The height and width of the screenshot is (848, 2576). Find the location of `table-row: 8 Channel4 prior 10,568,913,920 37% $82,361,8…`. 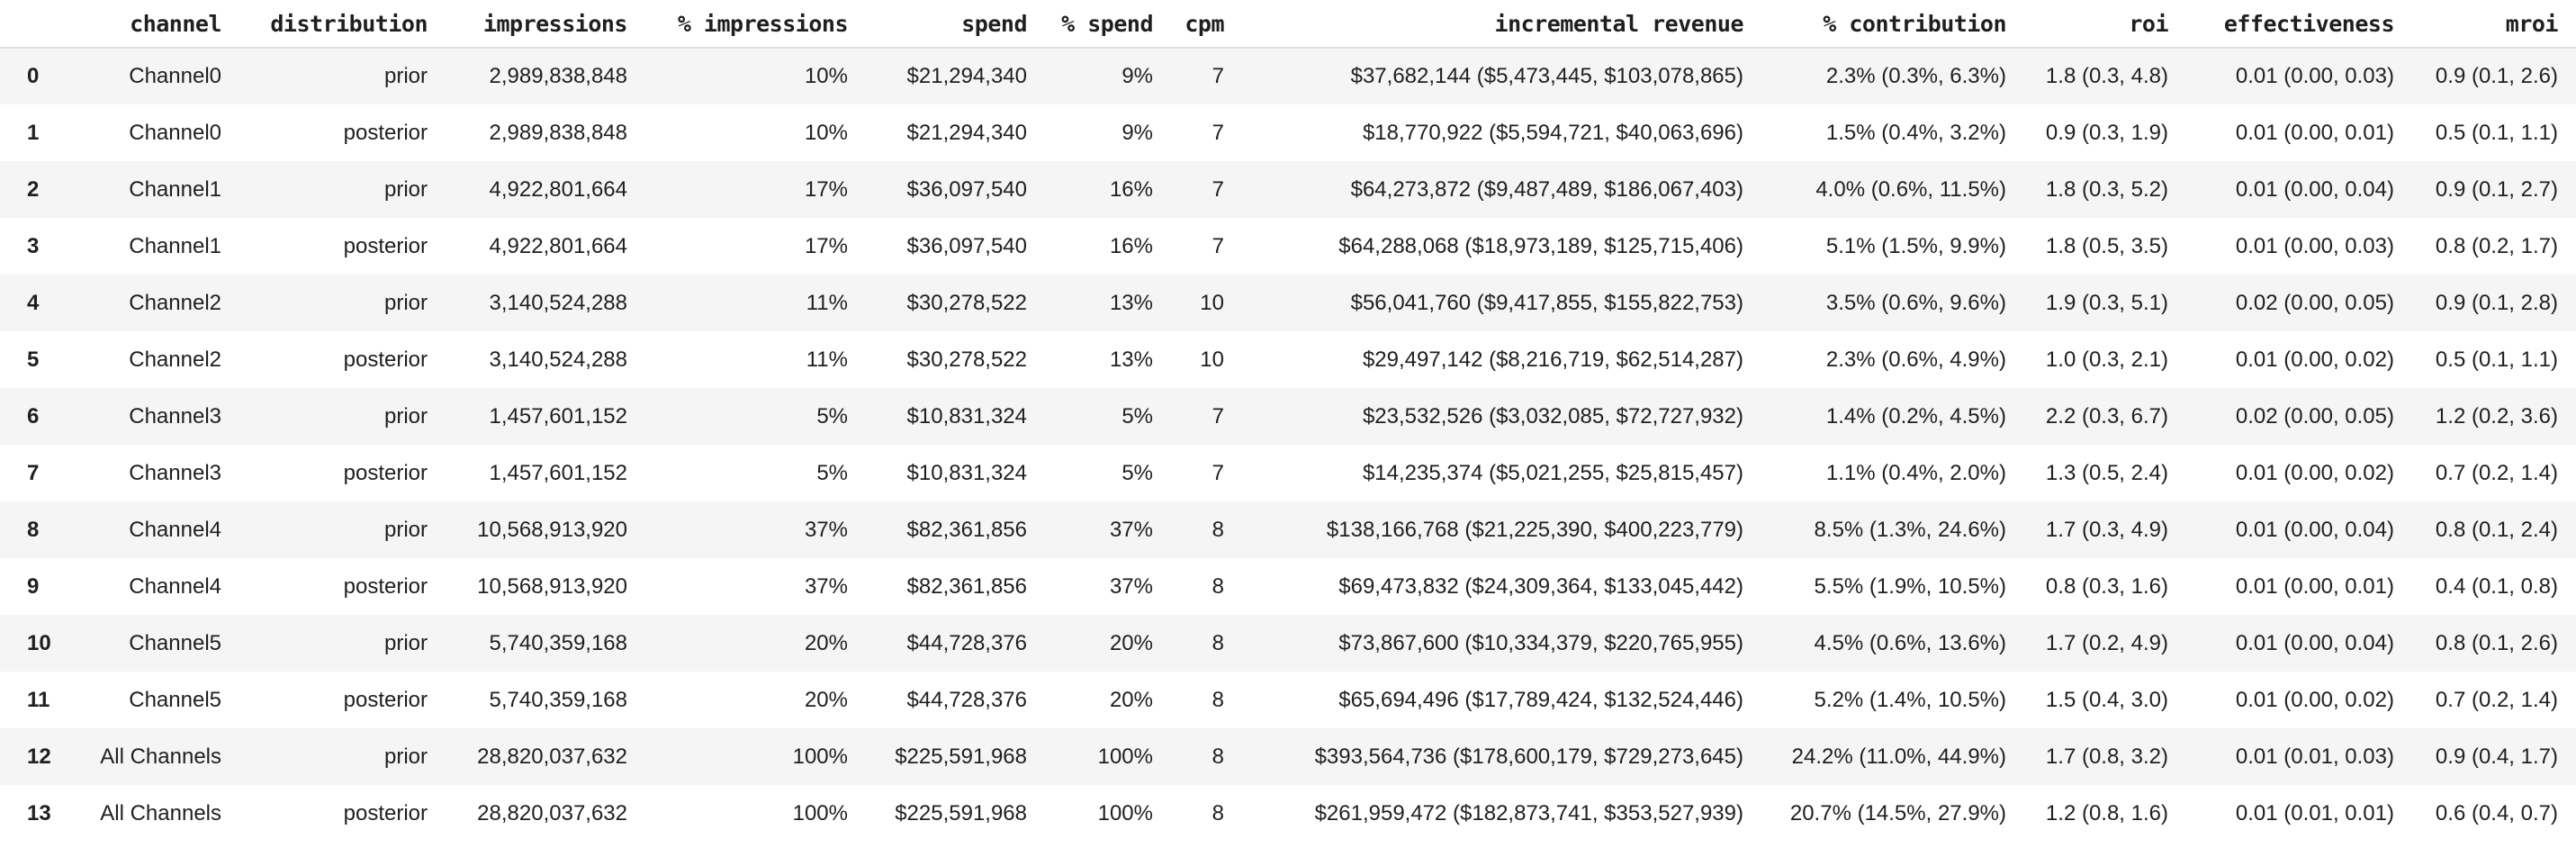

table-row: 8 Channel4 prior 10,568,913,920 37% $82,361,8… is located at coordinates (1288, 529).